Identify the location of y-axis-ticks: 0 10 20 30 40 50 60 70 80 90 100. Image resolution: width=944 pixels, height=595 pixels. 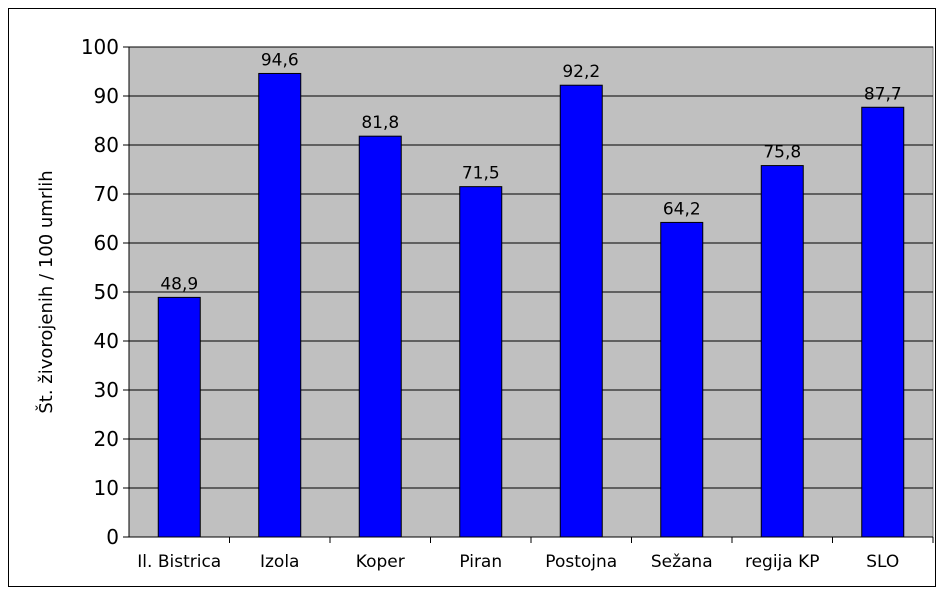
(105, 292).